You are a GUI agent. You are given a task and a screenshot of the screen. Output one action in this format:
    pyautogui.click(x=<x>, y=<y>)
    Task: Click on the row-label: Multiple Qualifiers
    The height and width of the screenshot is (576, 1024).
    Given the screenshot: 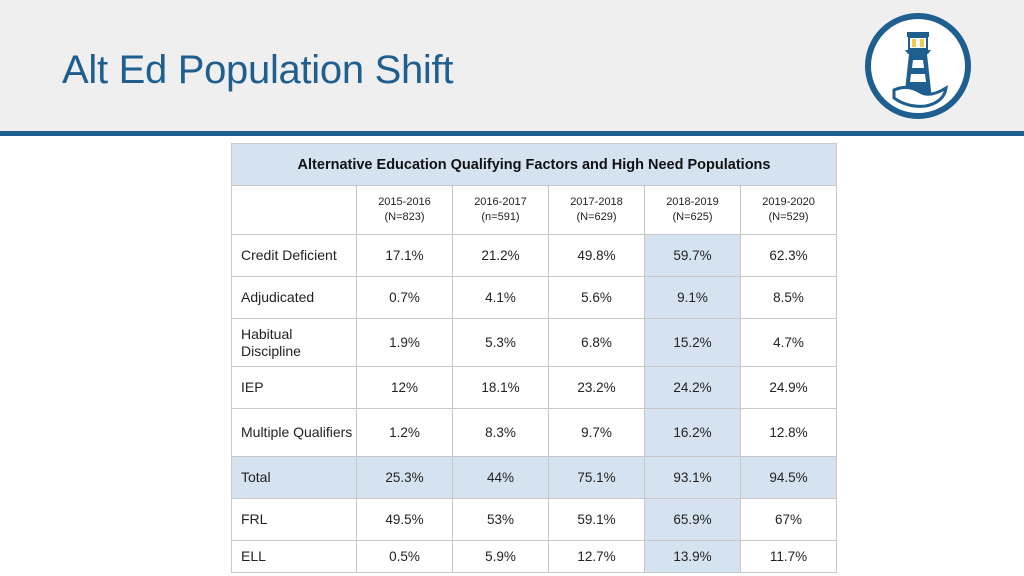 What is the action you would take?
    pyautogui.click(x=294, y=432)
    